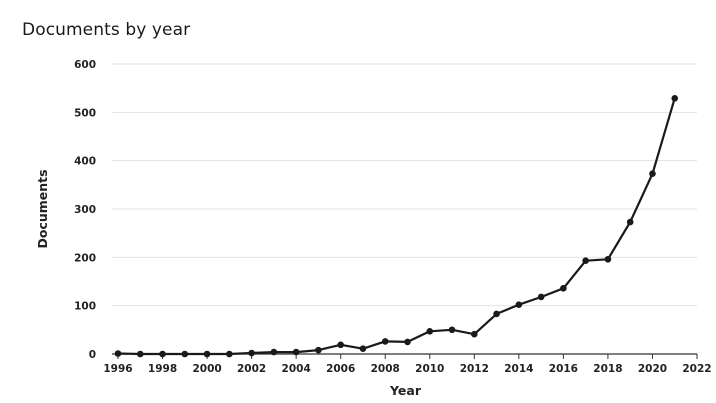 The width and height of the screenshot is (716, 403). I want to click on data-point-1996, so click(118, 353).